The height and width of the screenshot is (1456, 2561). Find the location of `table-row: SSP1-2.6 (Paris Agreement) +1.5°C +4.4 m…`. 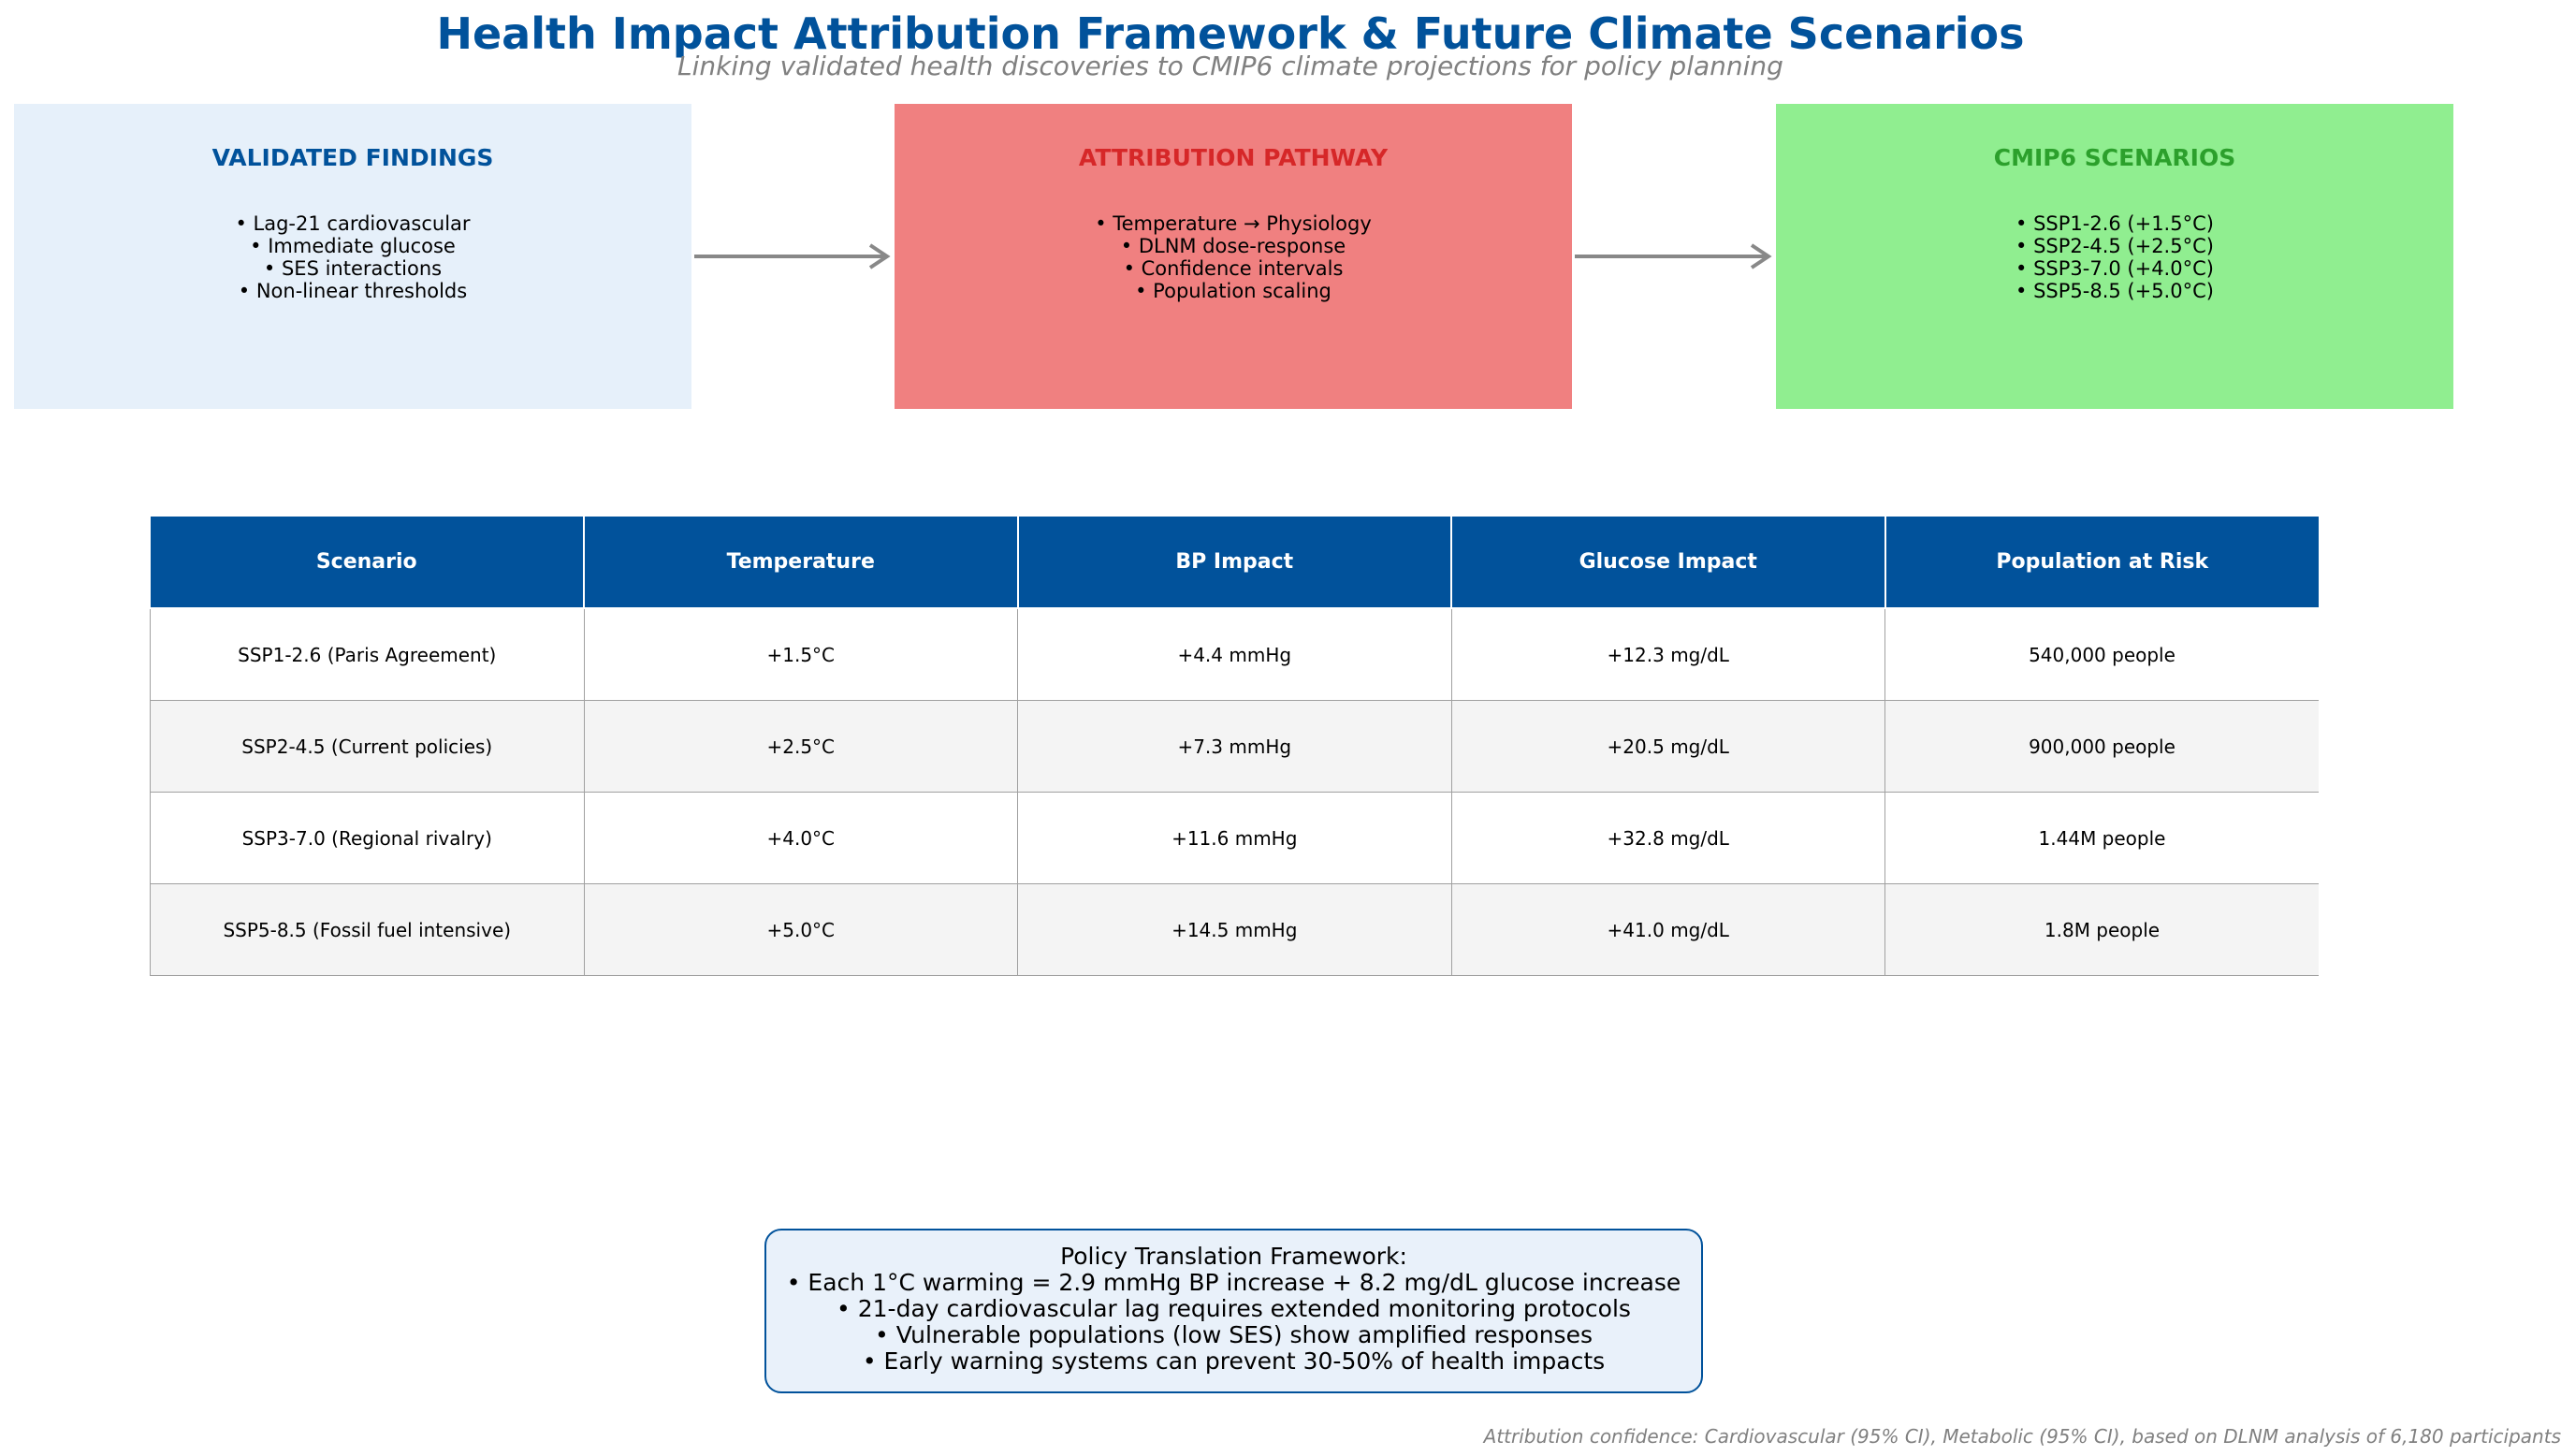

table-row: SSP1-2.6 (Paris Agreement) +1.5°C +4.4 m… is located at coordinates (1234, 654).